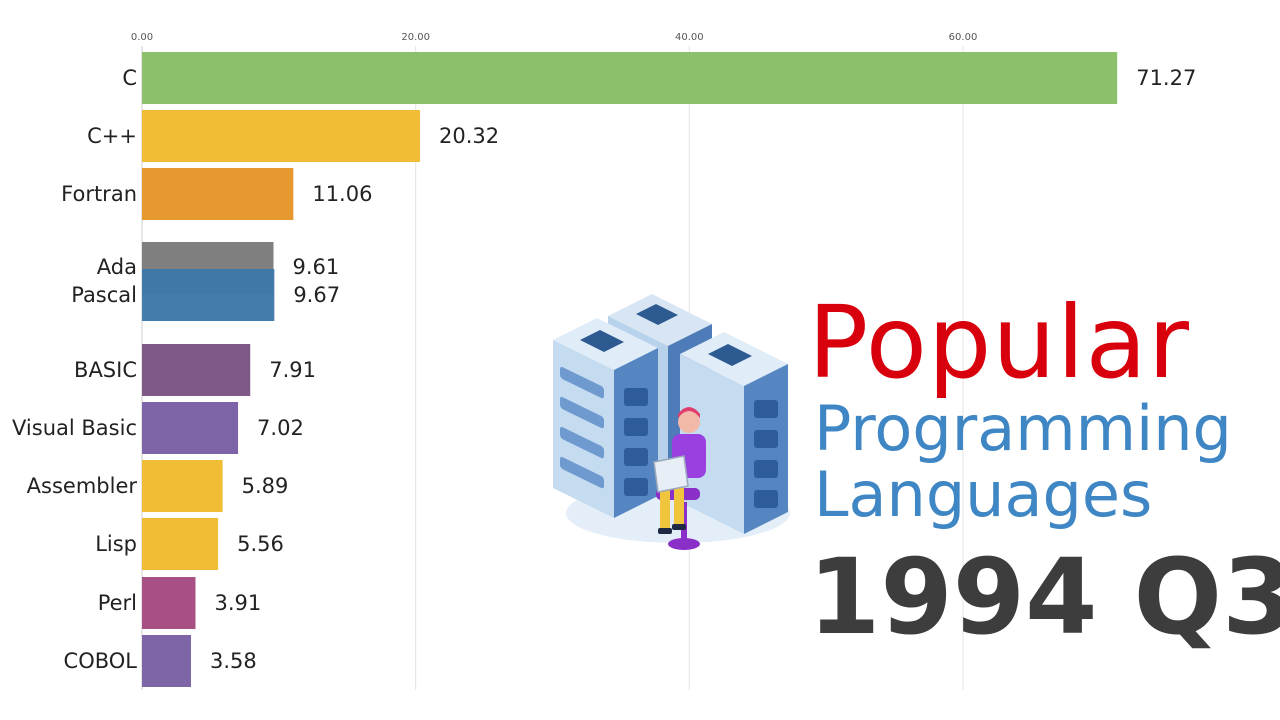  What do you see at coordinates (208, 295) in the screenshot?
I see `bar-pascal` at bounding box center [208, 295].